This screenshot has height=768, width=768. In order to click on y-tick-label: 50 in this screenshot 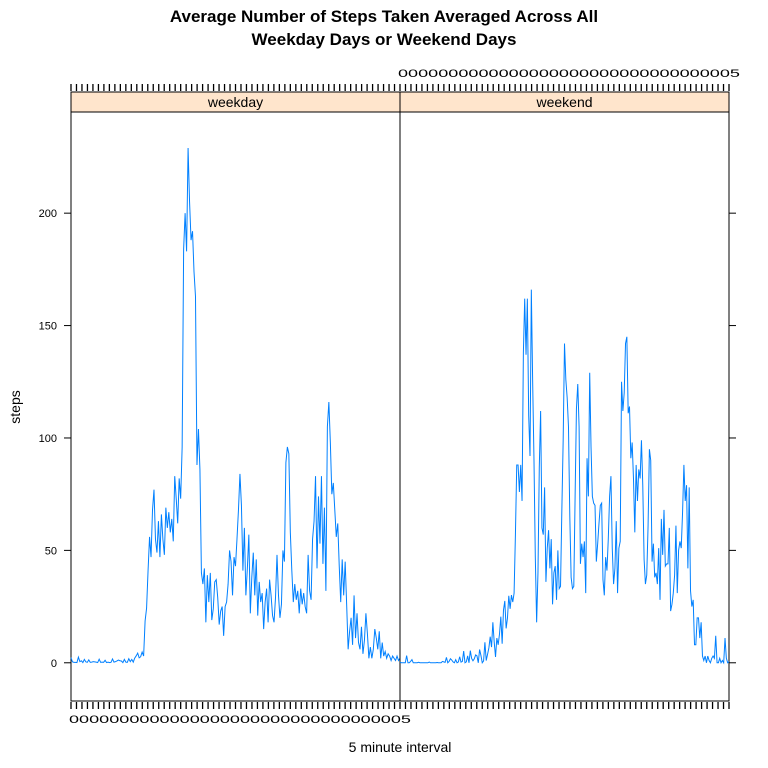, I will do `click(51, 551)`.